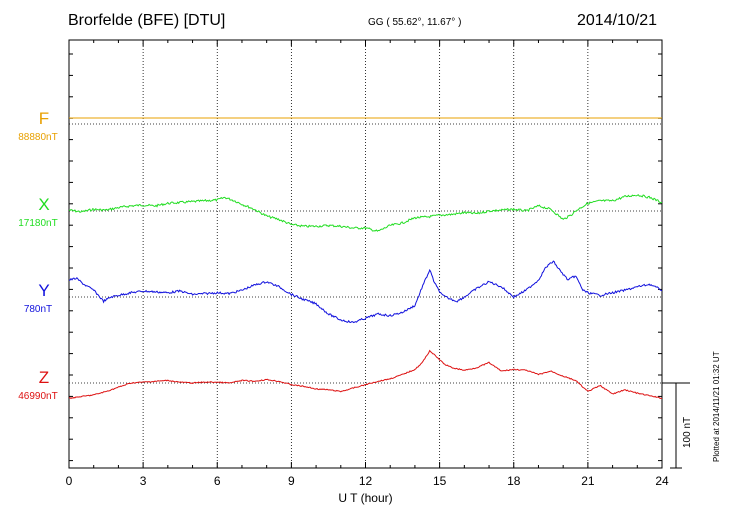 This screenshot has width=730, height=520. What do you see at coordinates (365, 498) in the screenshot?
I see `x-axis-label: U T (hour)` at bounding box center [365, 498].